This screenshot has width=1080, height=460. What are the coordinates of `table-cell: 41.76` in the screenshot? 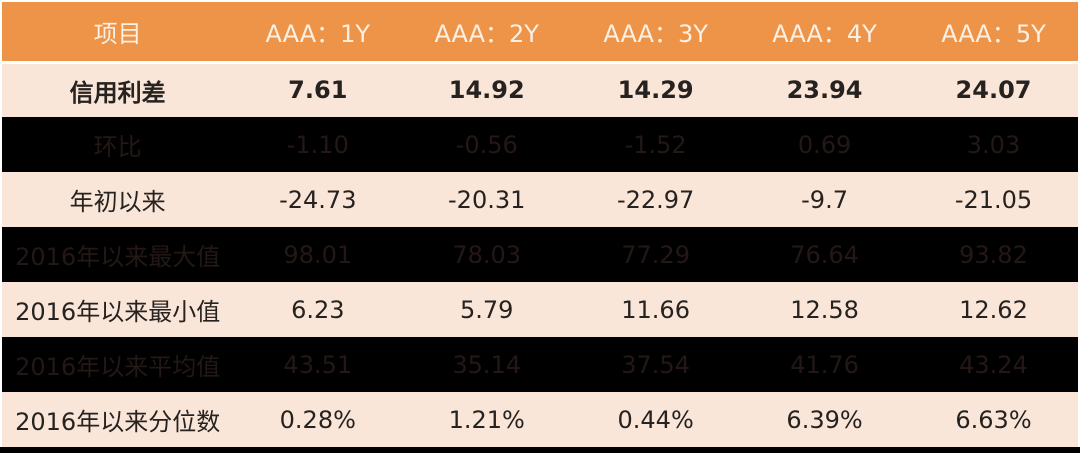 It's located at (824, 364).